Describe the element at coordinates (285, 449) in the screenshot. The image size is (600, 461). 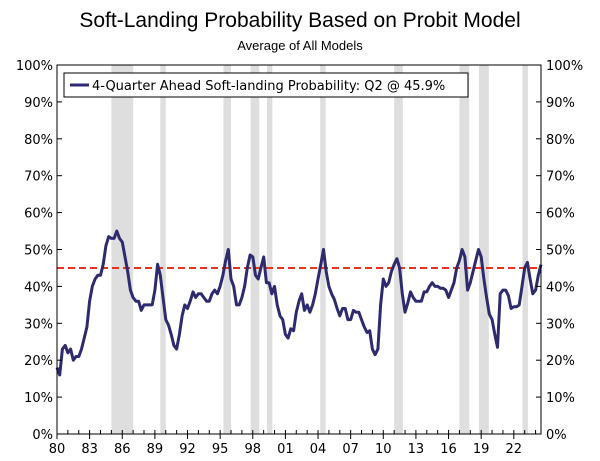
I see `x-tick-label: 01` at that location.